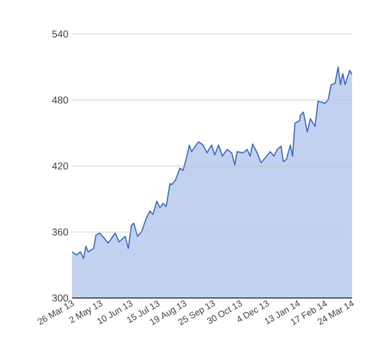 This screenshot has width=380, height=360. Describe the element at coordinates (60, 34) in the screenshot. I see `y-tick-label: 540` at that location.